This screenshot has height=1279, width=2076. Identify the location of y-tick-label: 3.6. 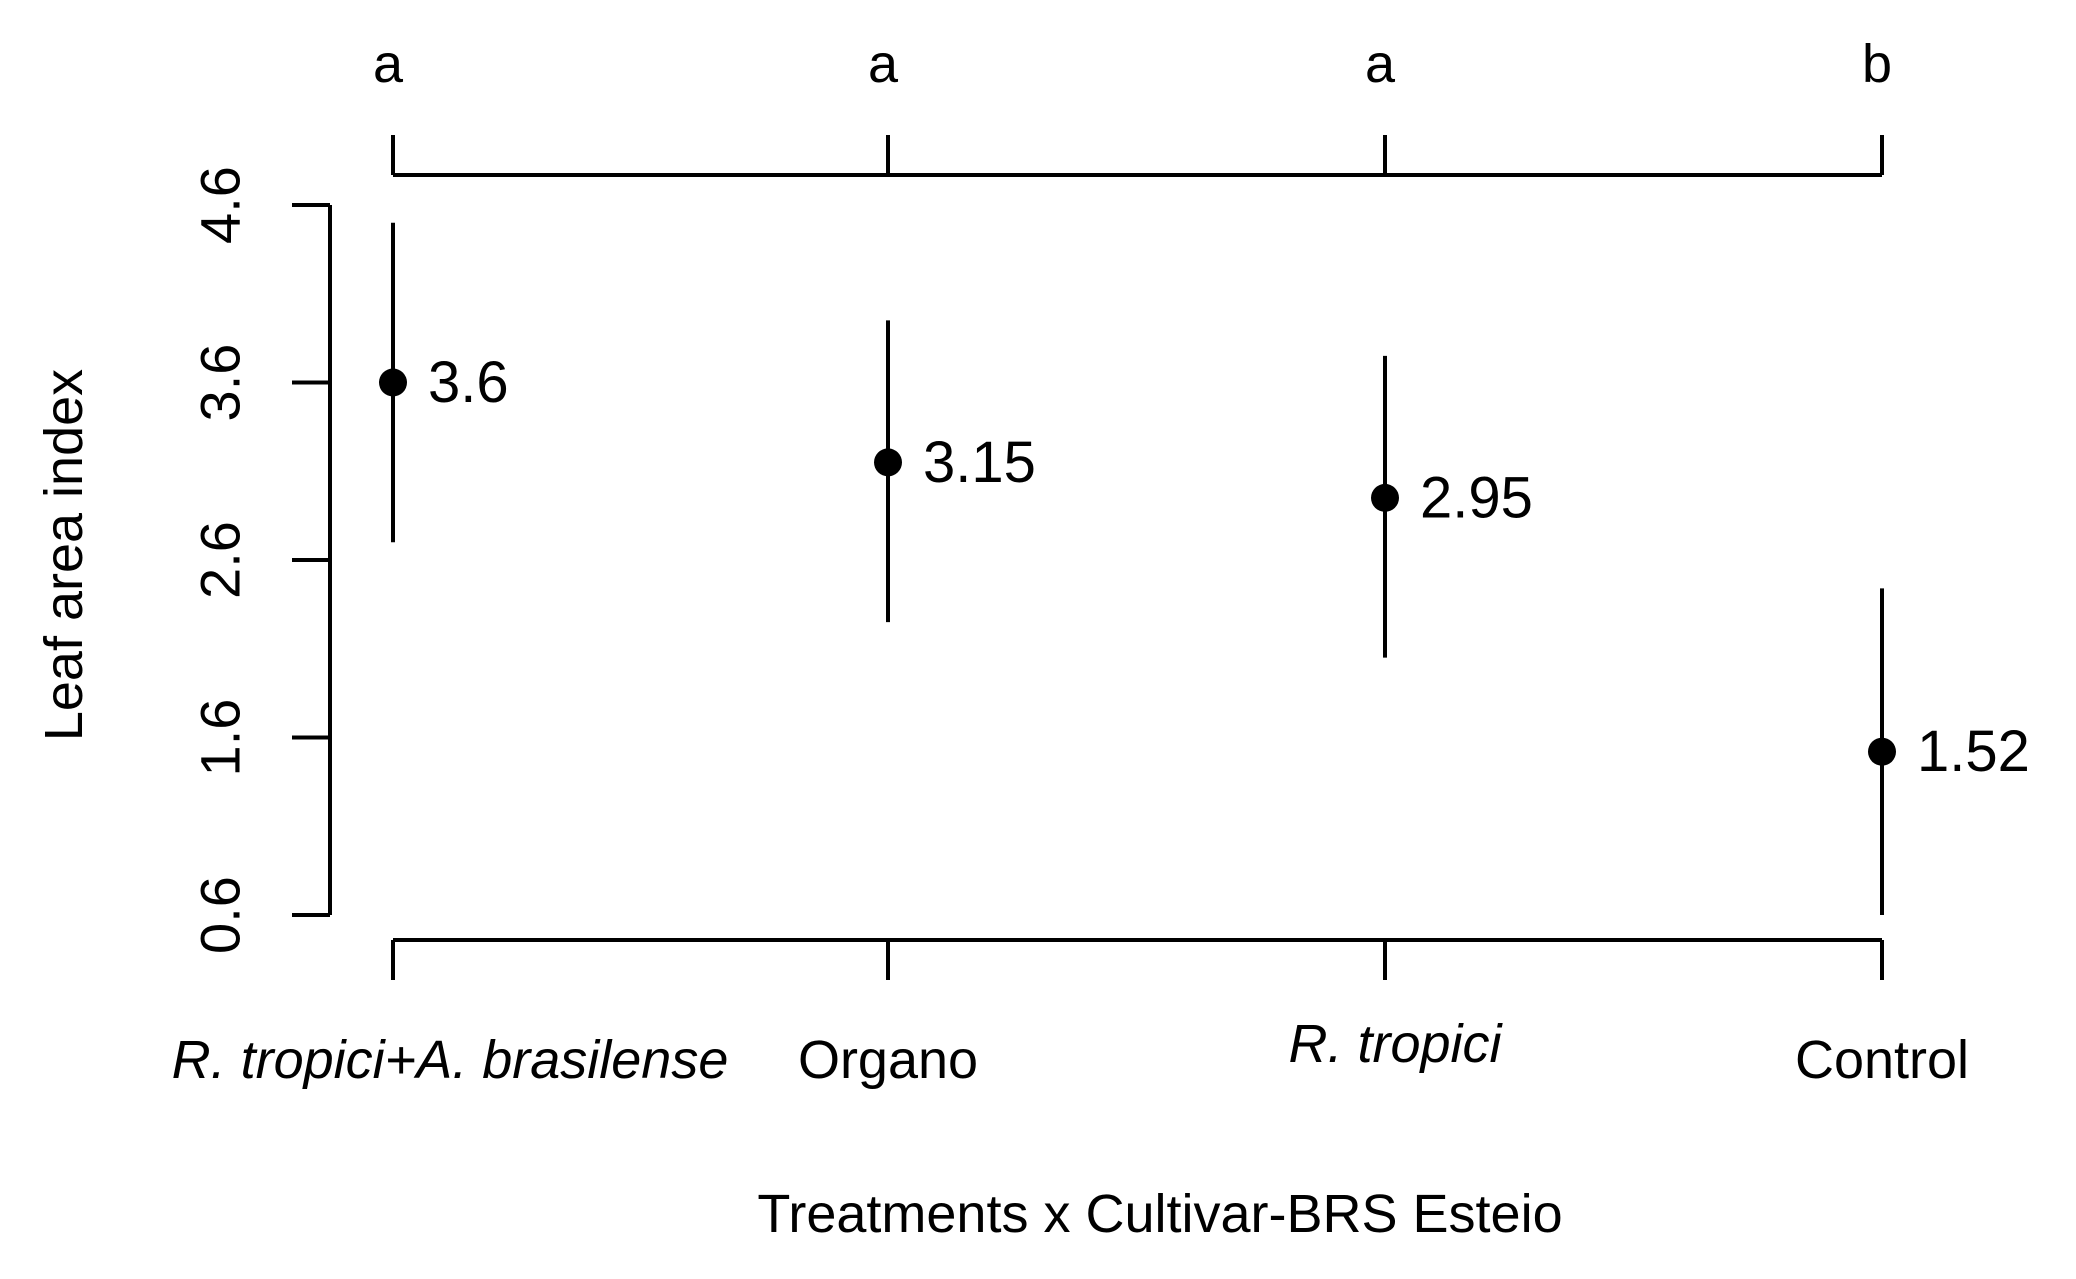
(220, 383).